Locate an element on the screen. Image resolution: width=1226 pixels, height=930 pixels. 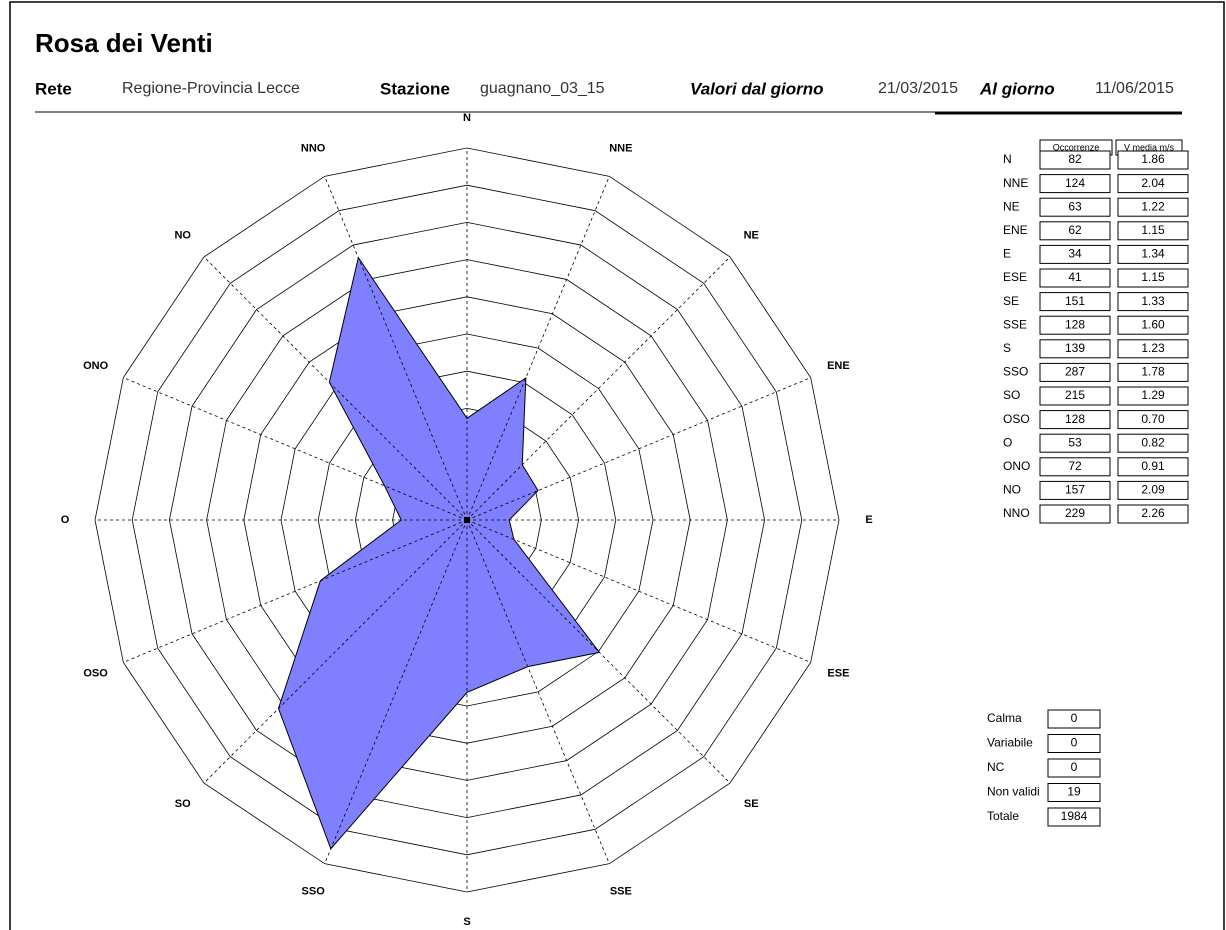
direction-label: E is located at coordinates (868, 520).